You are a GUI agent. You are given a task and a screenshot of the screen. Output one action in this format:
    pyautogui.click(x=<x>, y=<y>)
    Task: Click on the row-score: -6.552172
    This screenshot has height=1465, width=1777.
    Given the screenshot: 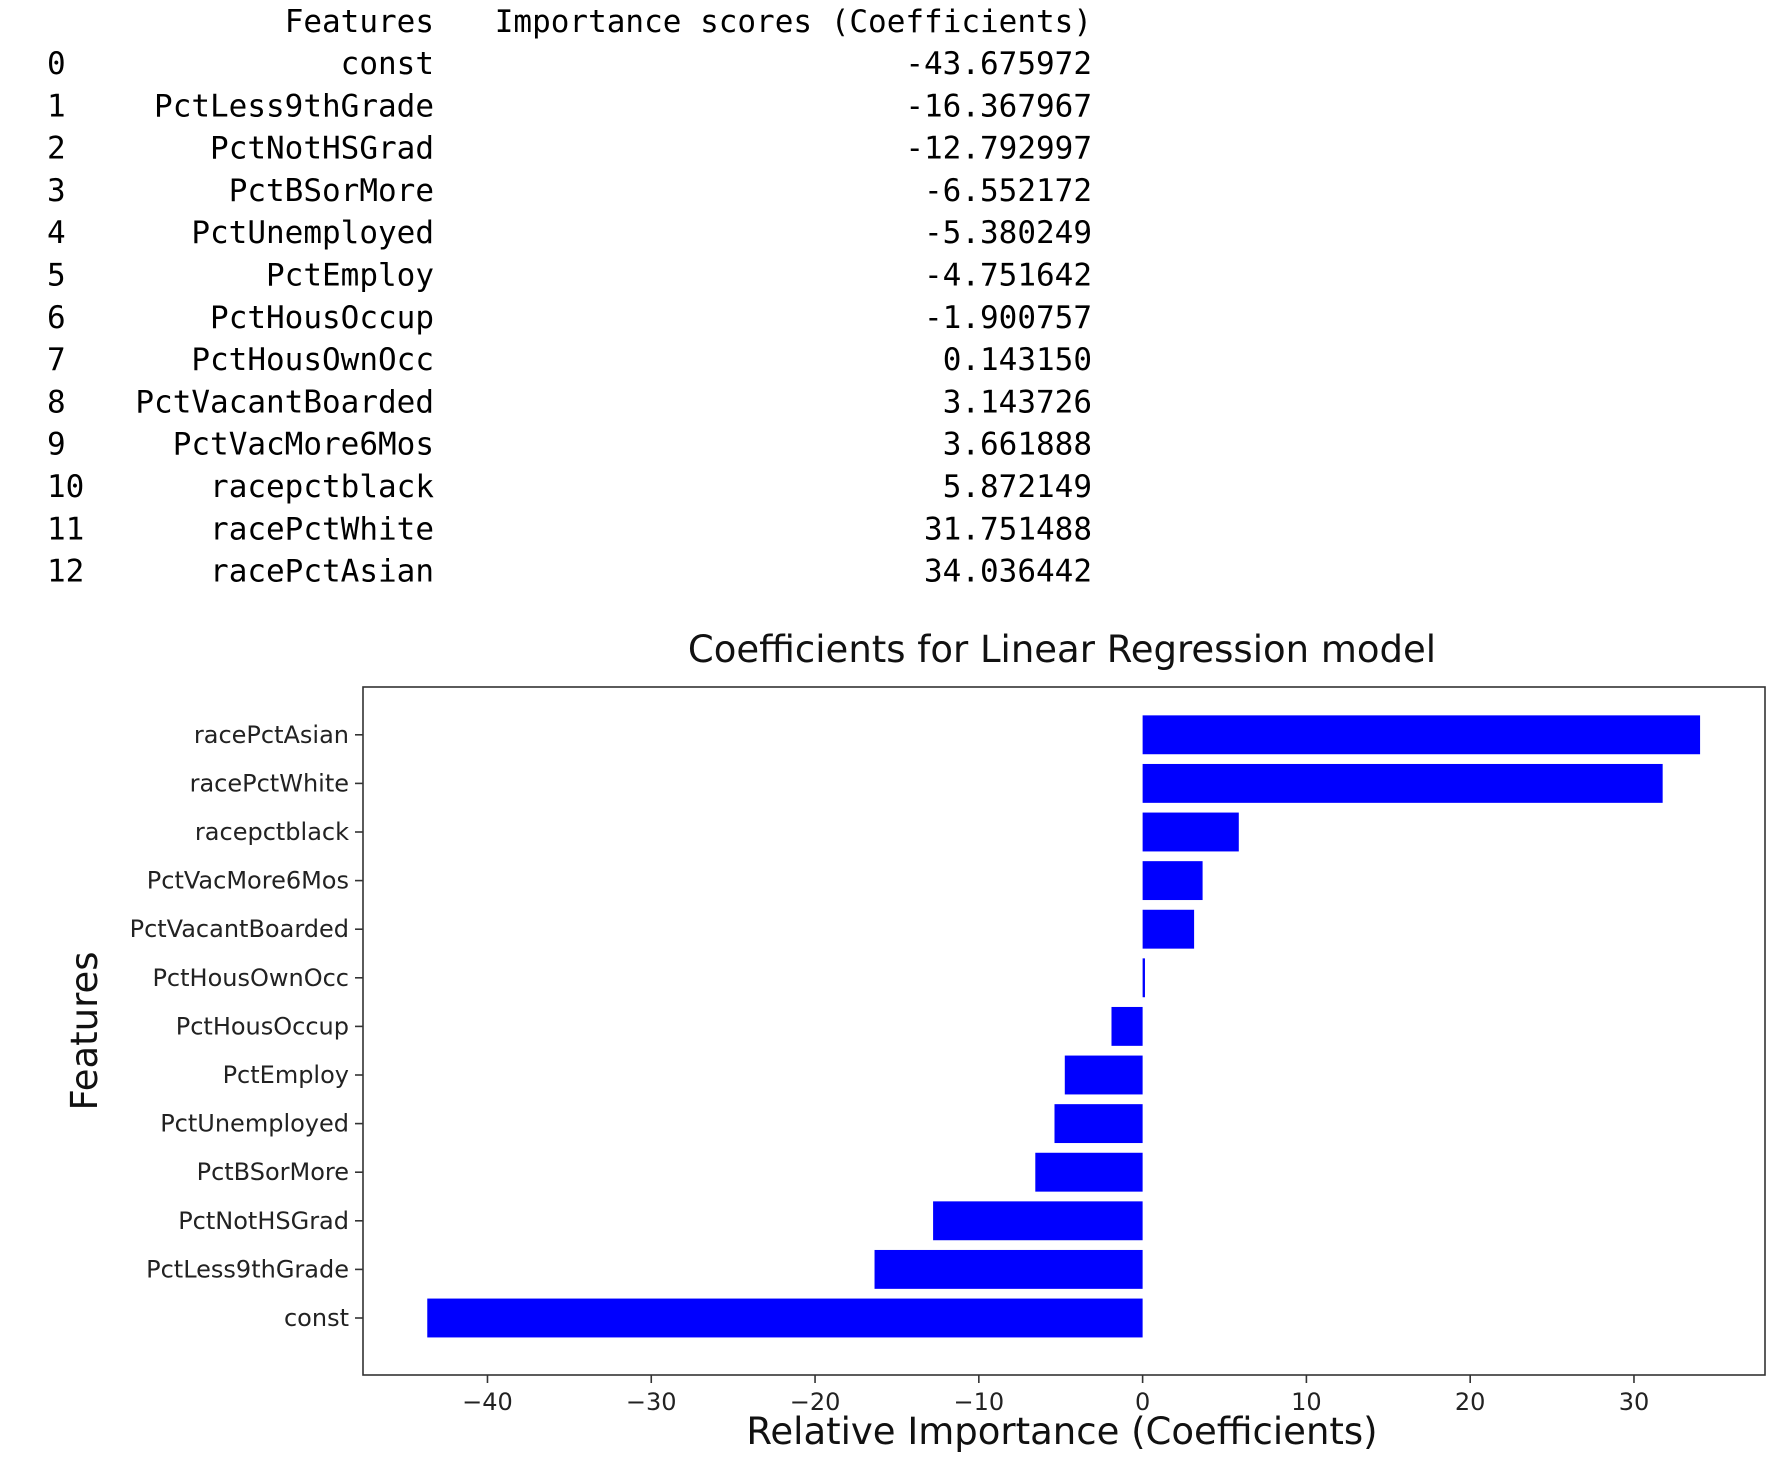 What is the action you would take?
    pyautogui.click(x=1008, y=191)
    